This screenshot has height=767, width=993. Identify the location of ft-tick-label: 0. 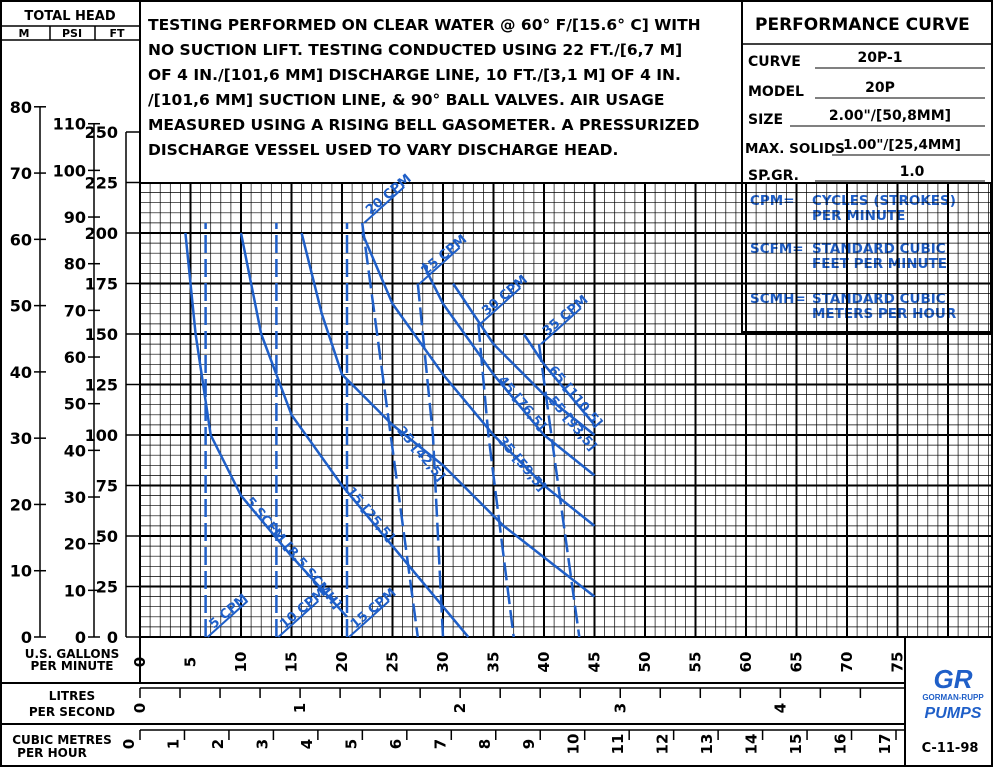
(112, 637).